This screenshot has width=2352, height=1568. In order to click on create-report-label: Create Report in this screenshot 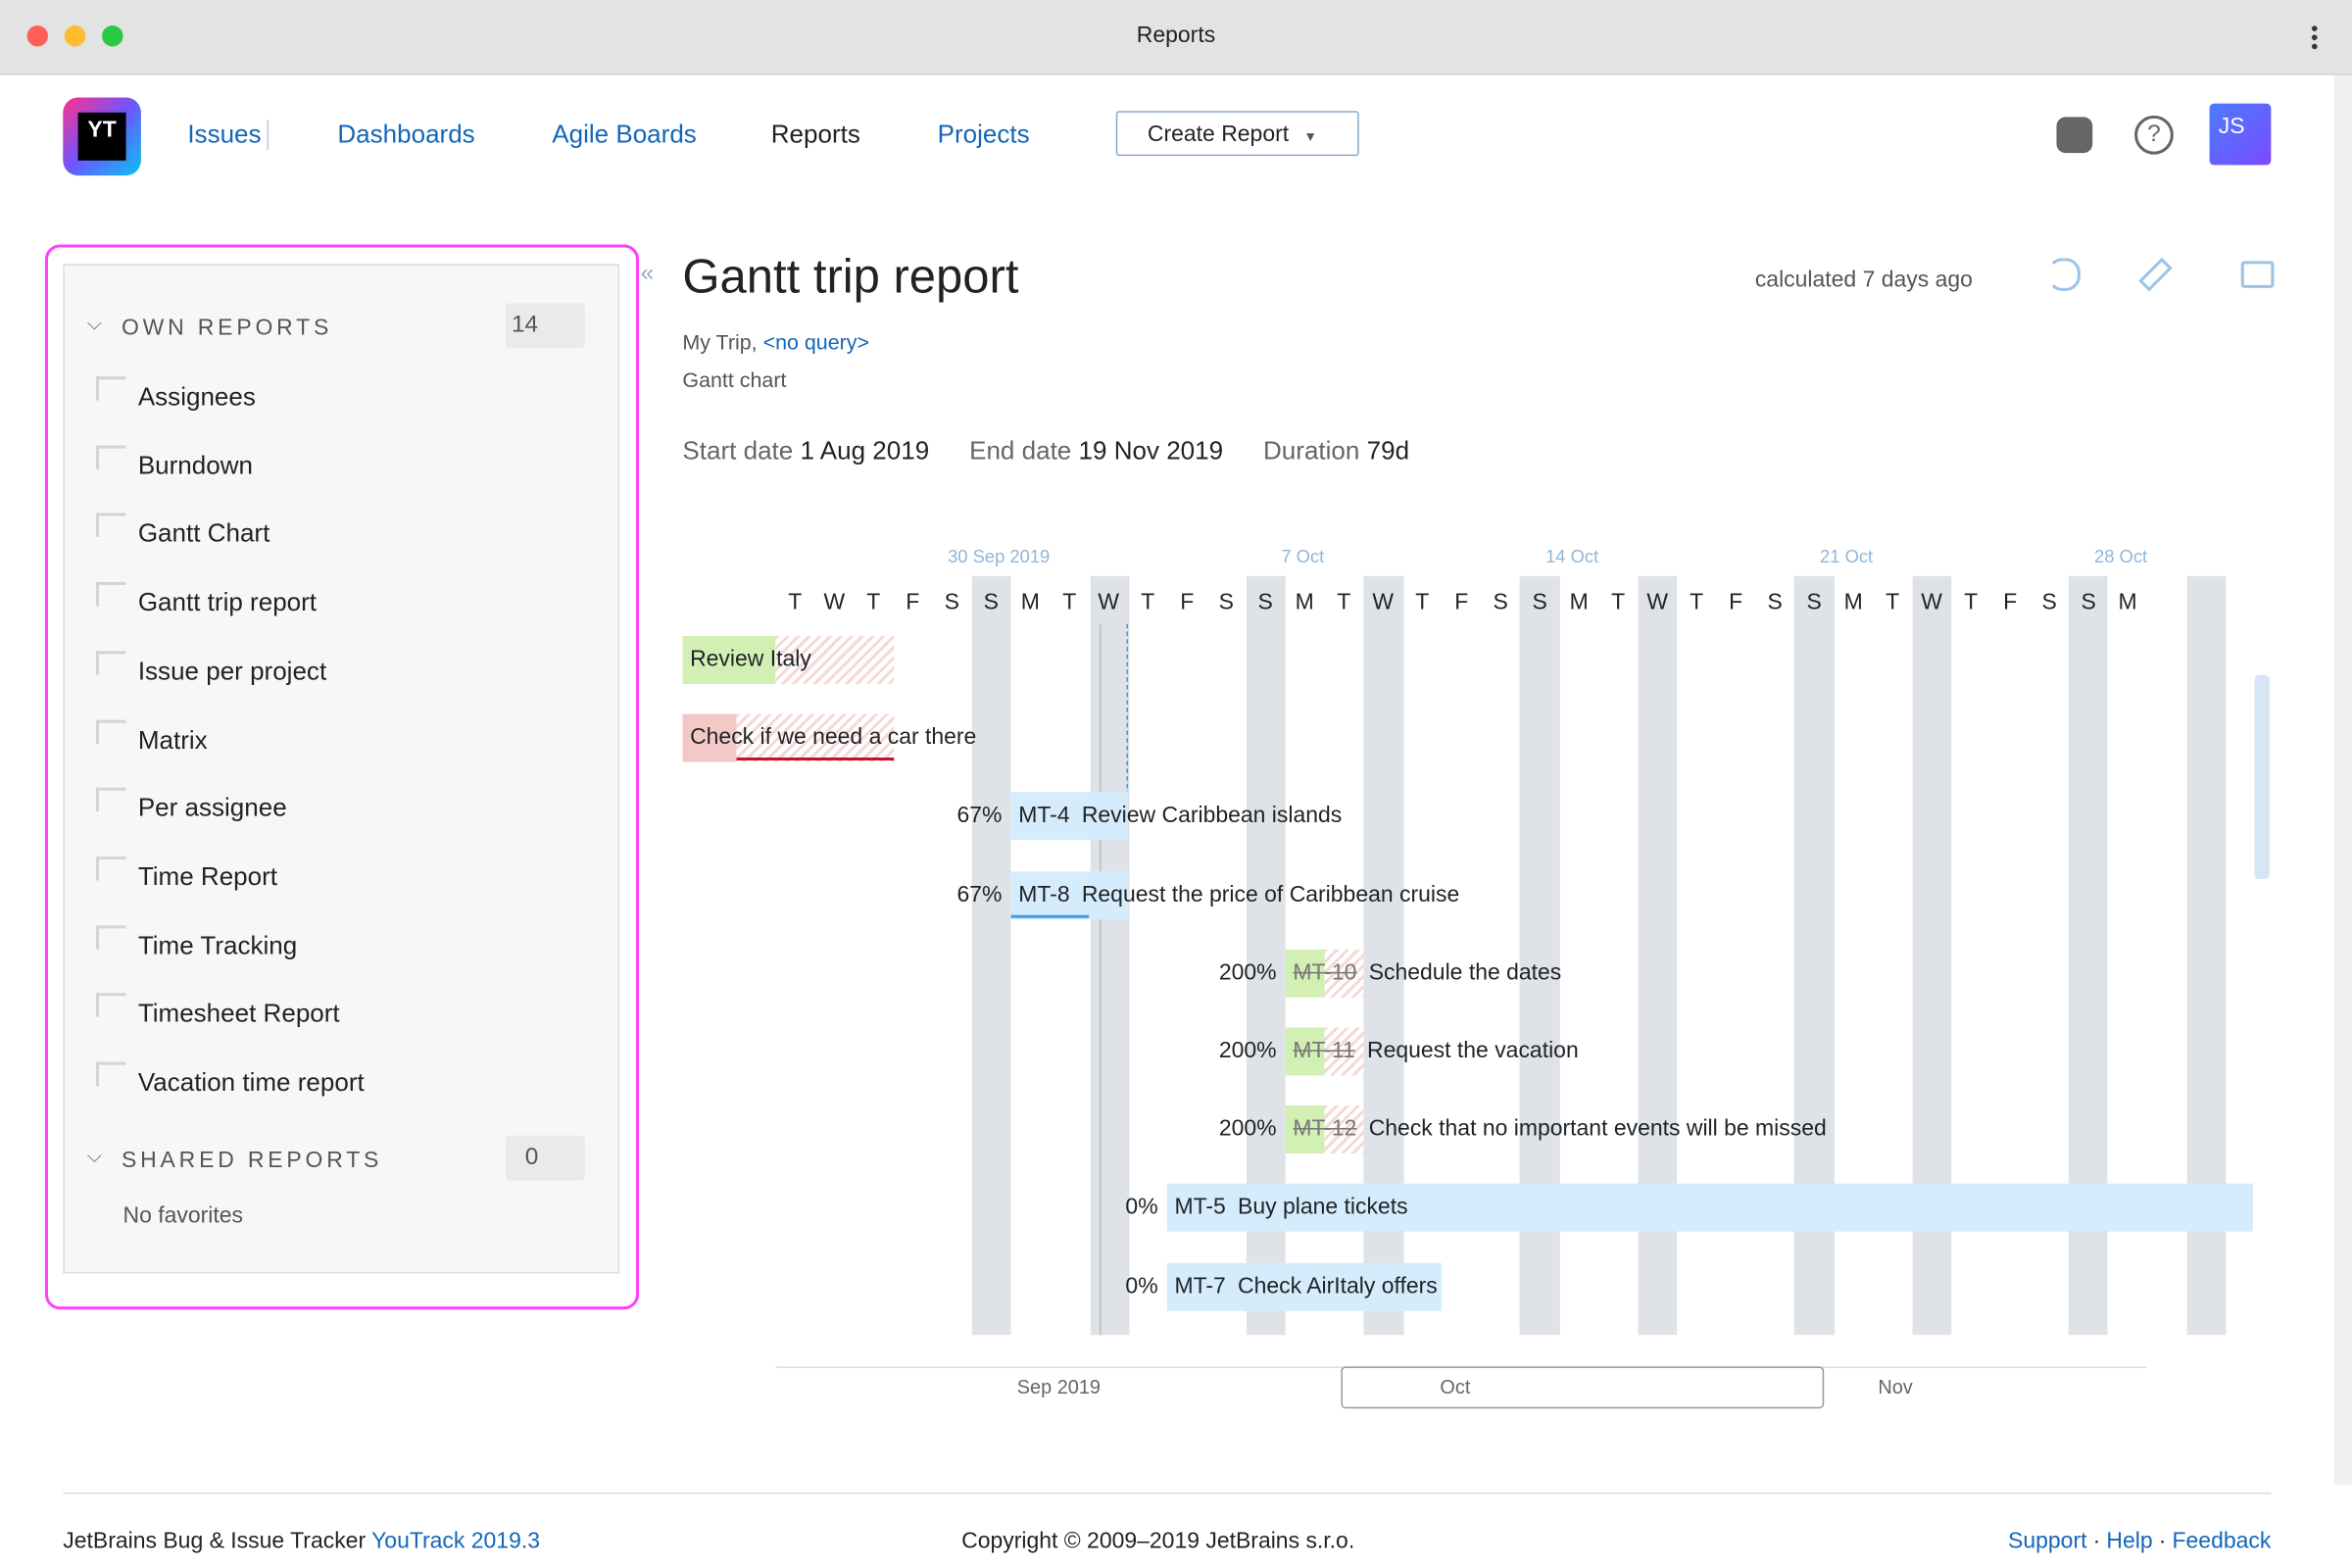, I will do `click(1218, 134)`.